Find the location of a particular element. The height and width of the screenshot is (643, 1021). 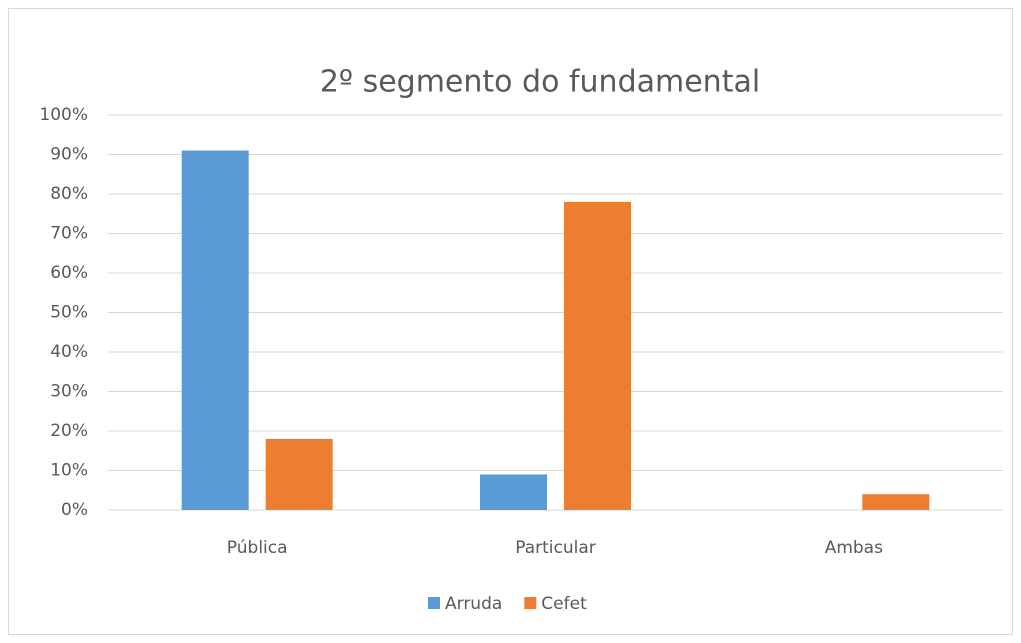

y-tick-label: 50% is located at coordinates (69, 313).